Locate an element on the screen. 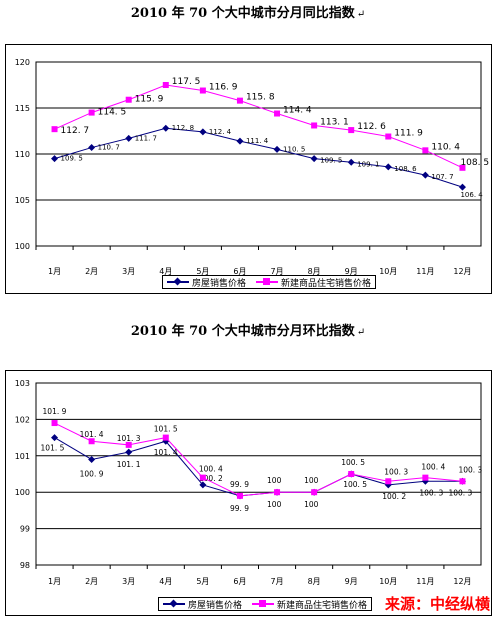 The image size is (496, 620). x-tick-label: 8月 is located at coordinates (314, 581).